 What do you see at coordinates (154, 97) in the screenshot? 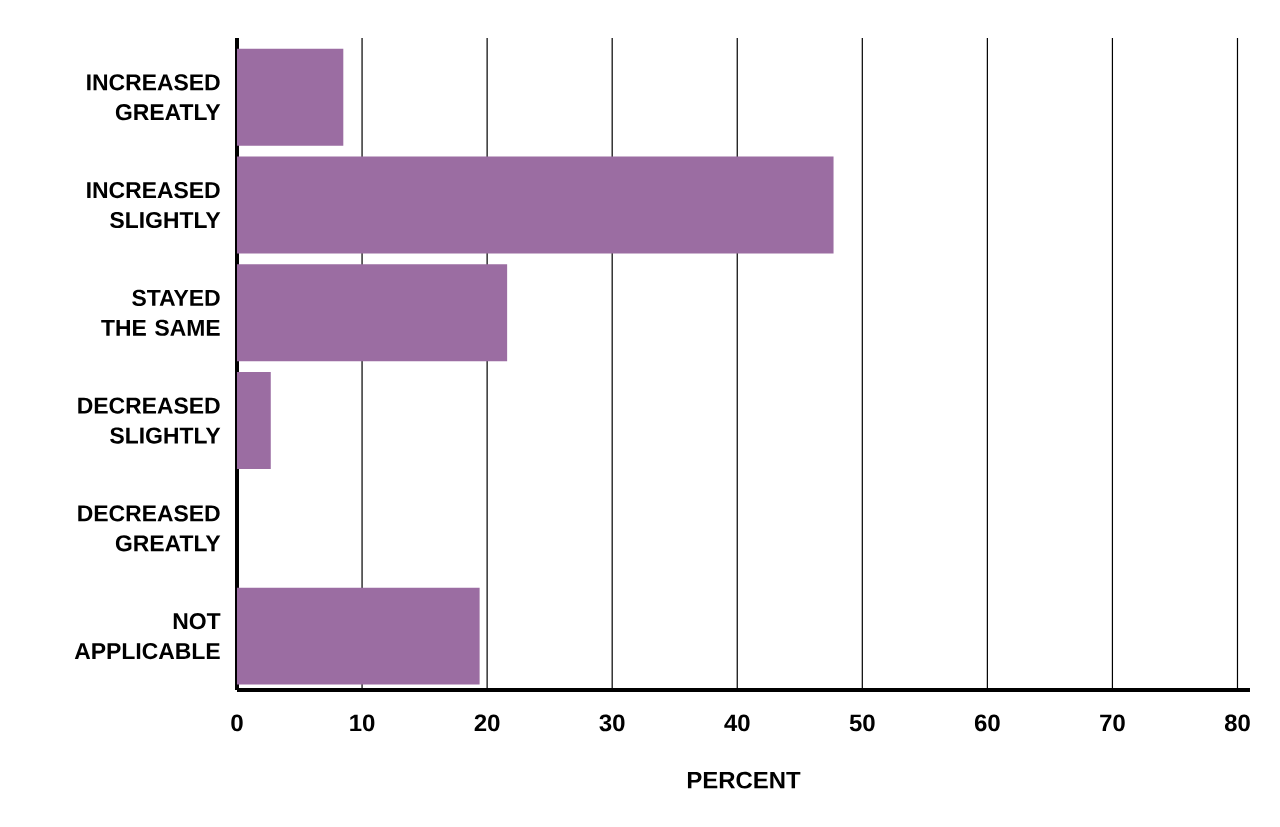
I see `y-tick-label: INCREASED GREATLY` at bounding box center [154, 97].